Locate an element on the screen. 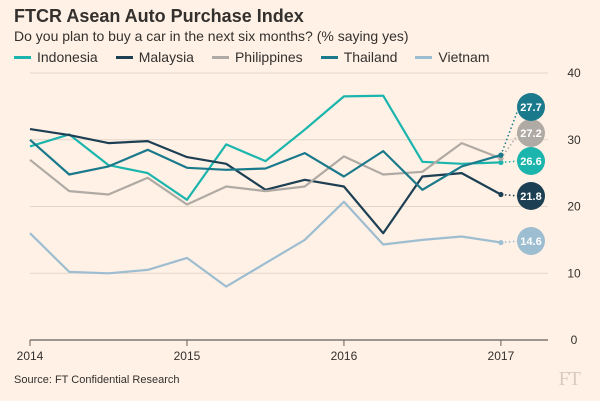 The width and height of the screenshot is (600, 401). value-label-philippines: 27.2 is located at coordinates (530, 134).